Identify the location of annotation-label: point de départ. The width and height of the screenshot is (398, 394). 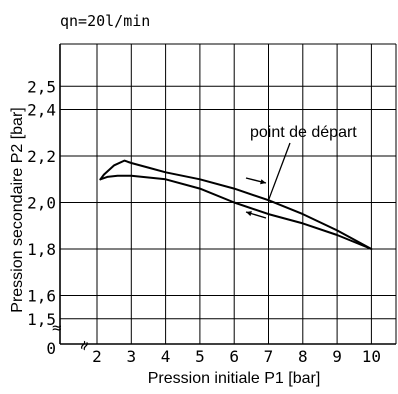
(303, 132).